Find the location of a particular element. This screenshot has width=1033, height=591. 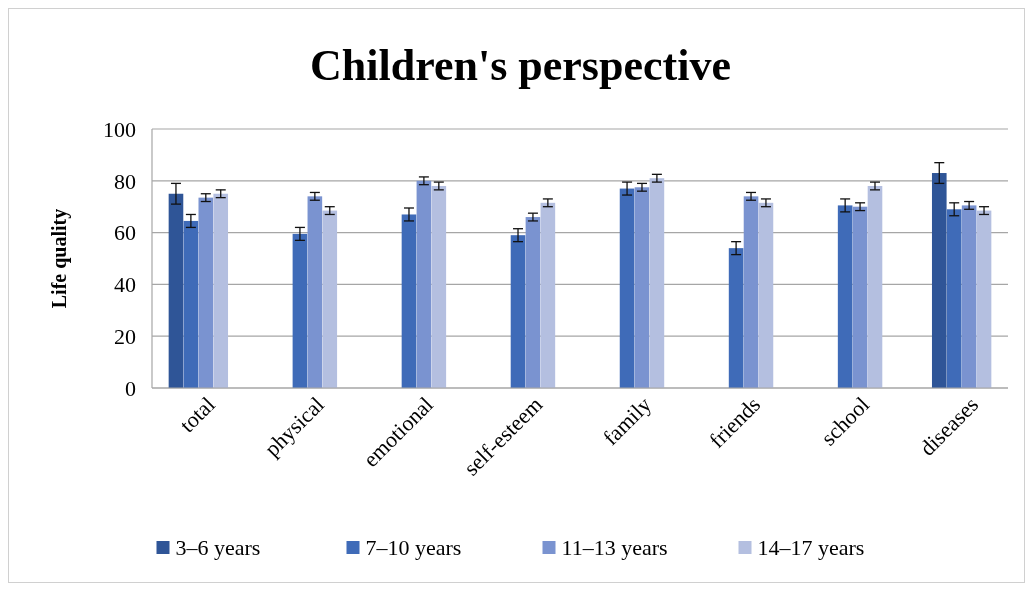

y-axis-title: Life quality is located at coordinates (59, 258).